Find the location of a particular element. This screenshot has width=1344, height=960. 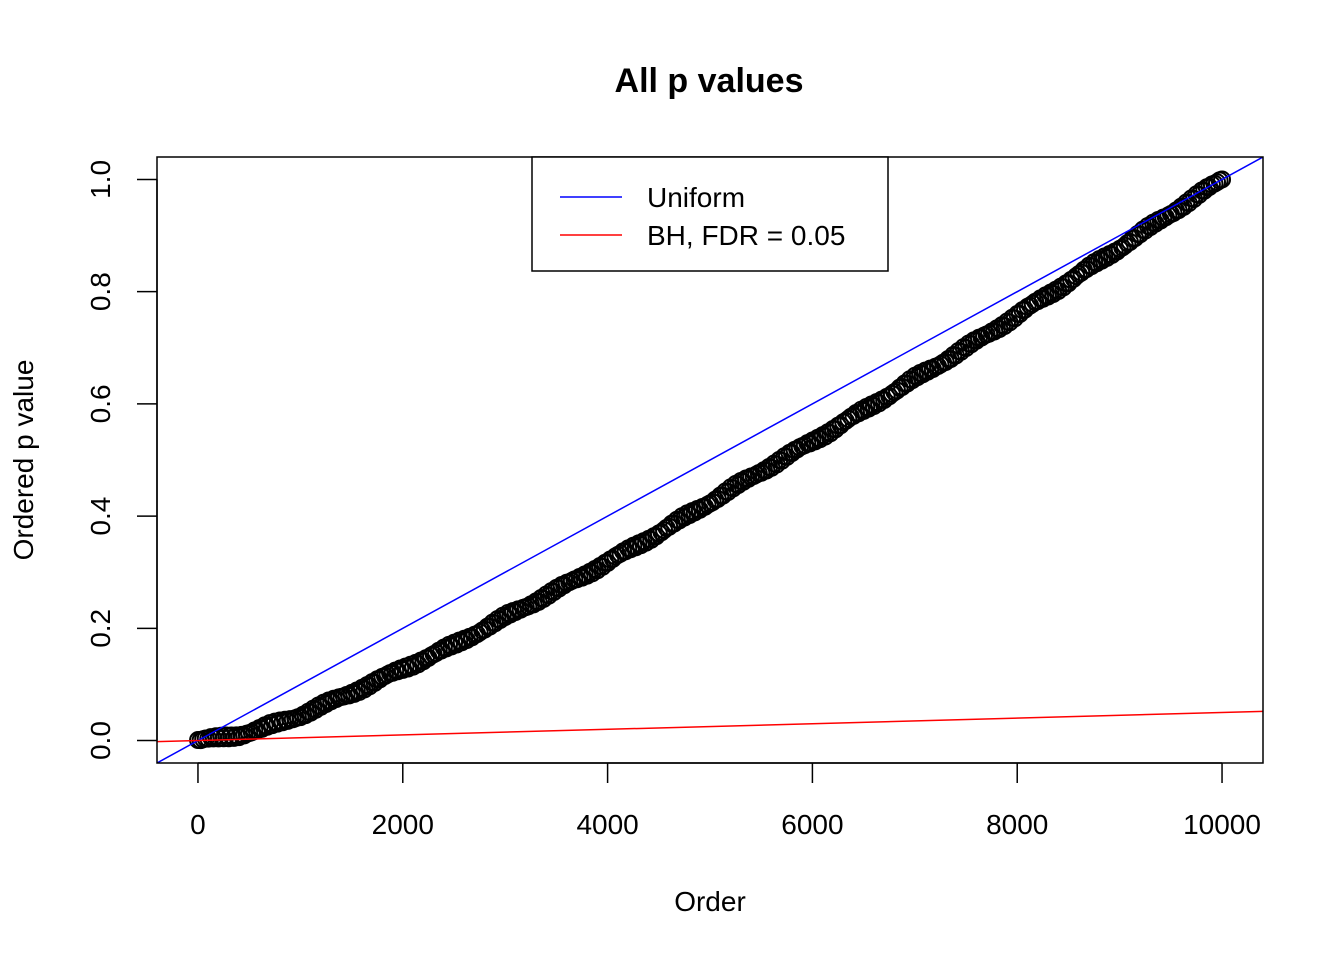

legend: Uniform BH, FDR = 0.05 is located at coordinates (710, 214).